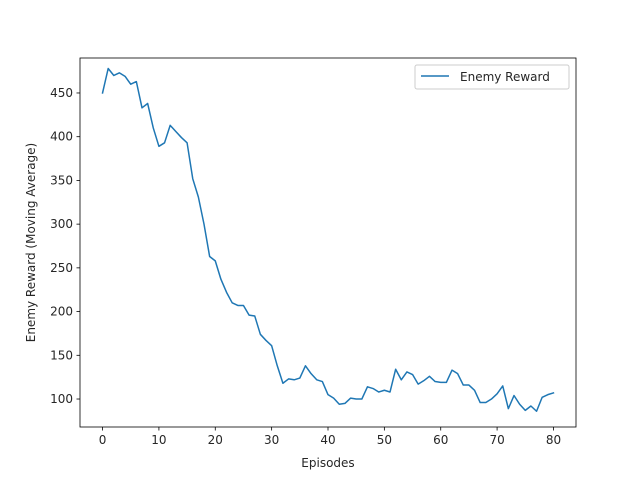 The height and width of the screenshot is (480, 640). I want to click on x-axis-label: Episodes, so click(327, 463).